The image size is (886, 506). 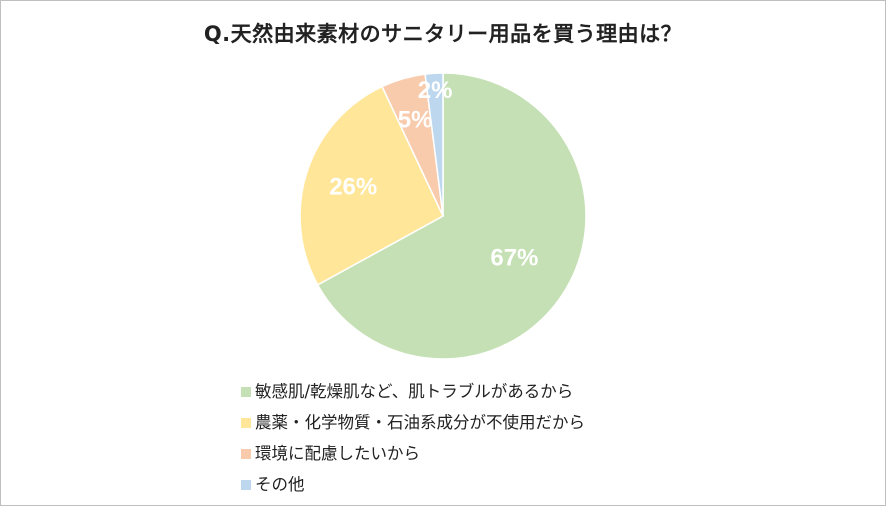 I want to click on slice-percent-label: 26%, so click(x=353, y=186).